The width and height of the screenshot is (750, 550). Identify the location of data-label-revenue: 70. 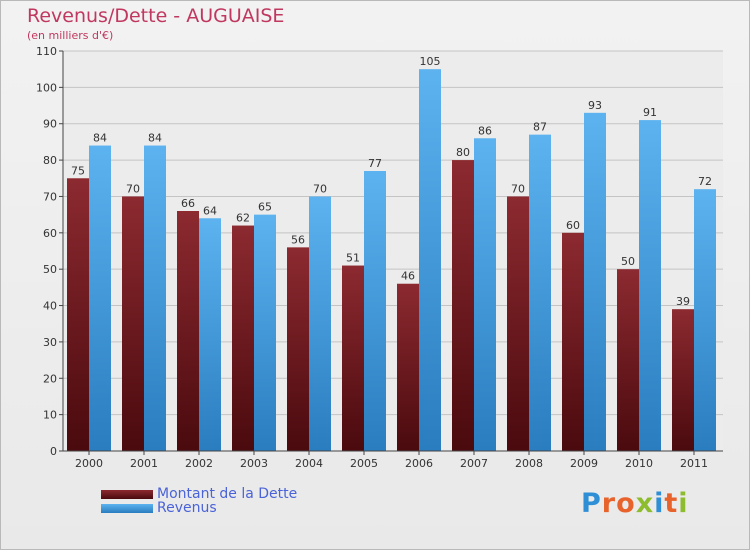
(320, 188).